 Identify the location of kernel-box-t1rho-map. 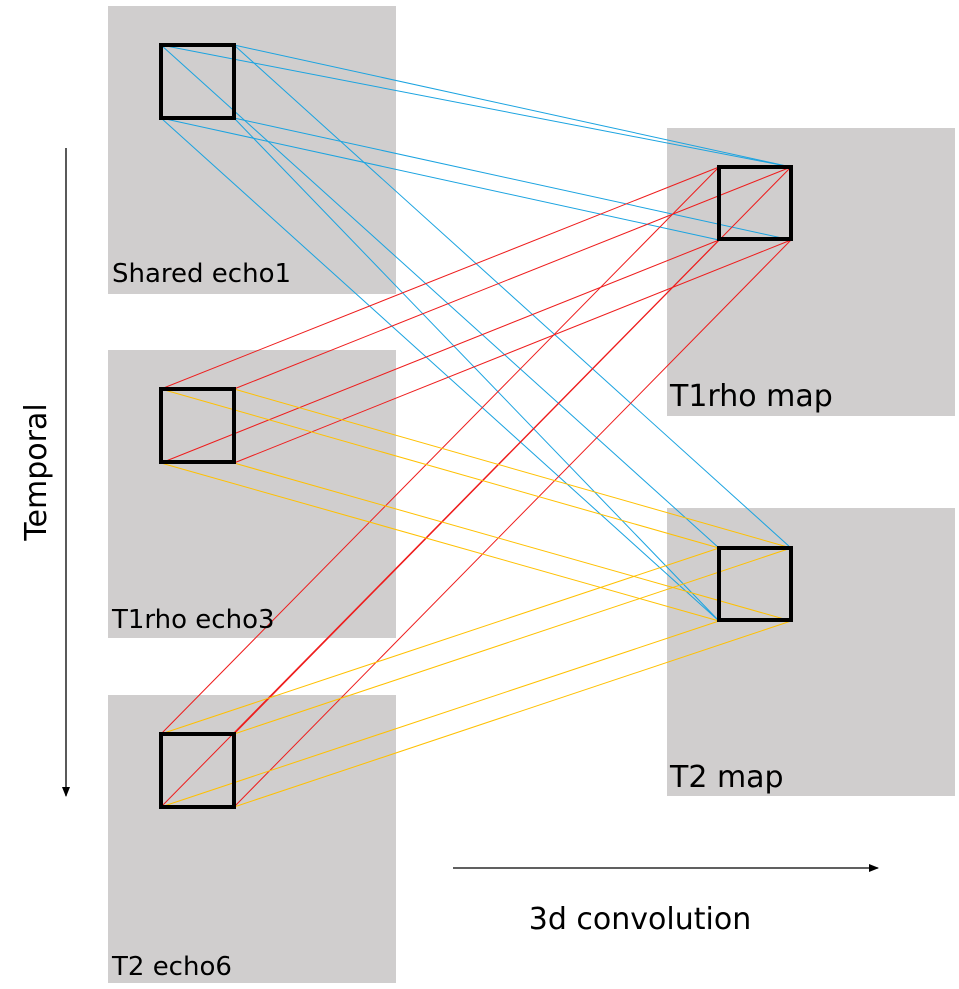
(755, 203).